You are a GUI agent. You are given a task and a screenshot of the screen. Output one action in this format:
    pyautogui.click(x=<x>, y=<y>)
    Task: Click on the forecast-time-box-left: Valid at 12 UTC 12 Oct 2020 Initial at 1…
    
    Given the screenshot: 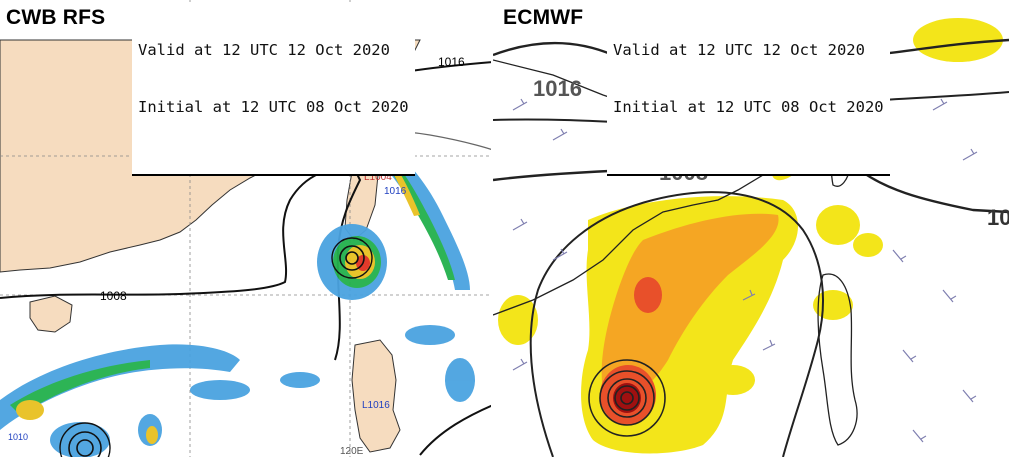 What is the action you would take?
    pyautogui.click(x=273, y=89)
    